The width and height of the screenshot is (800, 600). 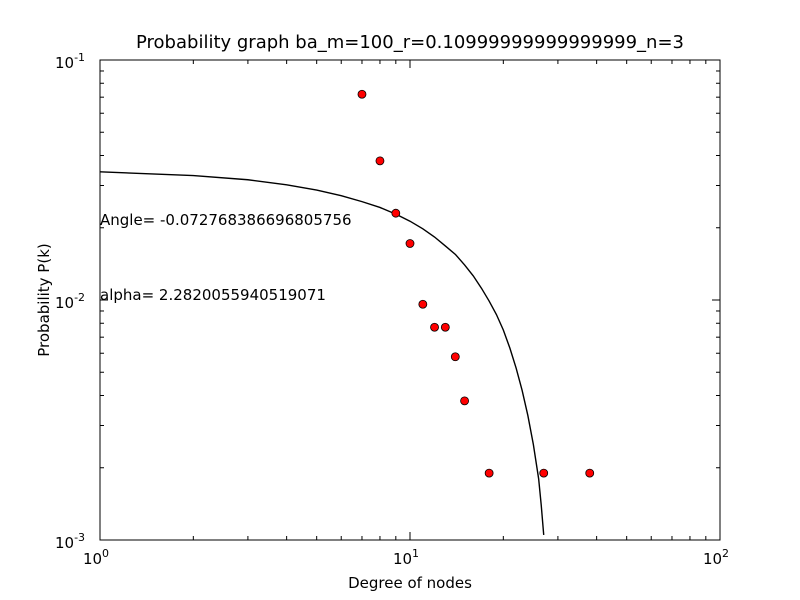 What do you see at coordinates (226, 220) in the screenshot?
I see `annotation-text: Angle= -0.072768386696805756` at bounding box center [226, 220].